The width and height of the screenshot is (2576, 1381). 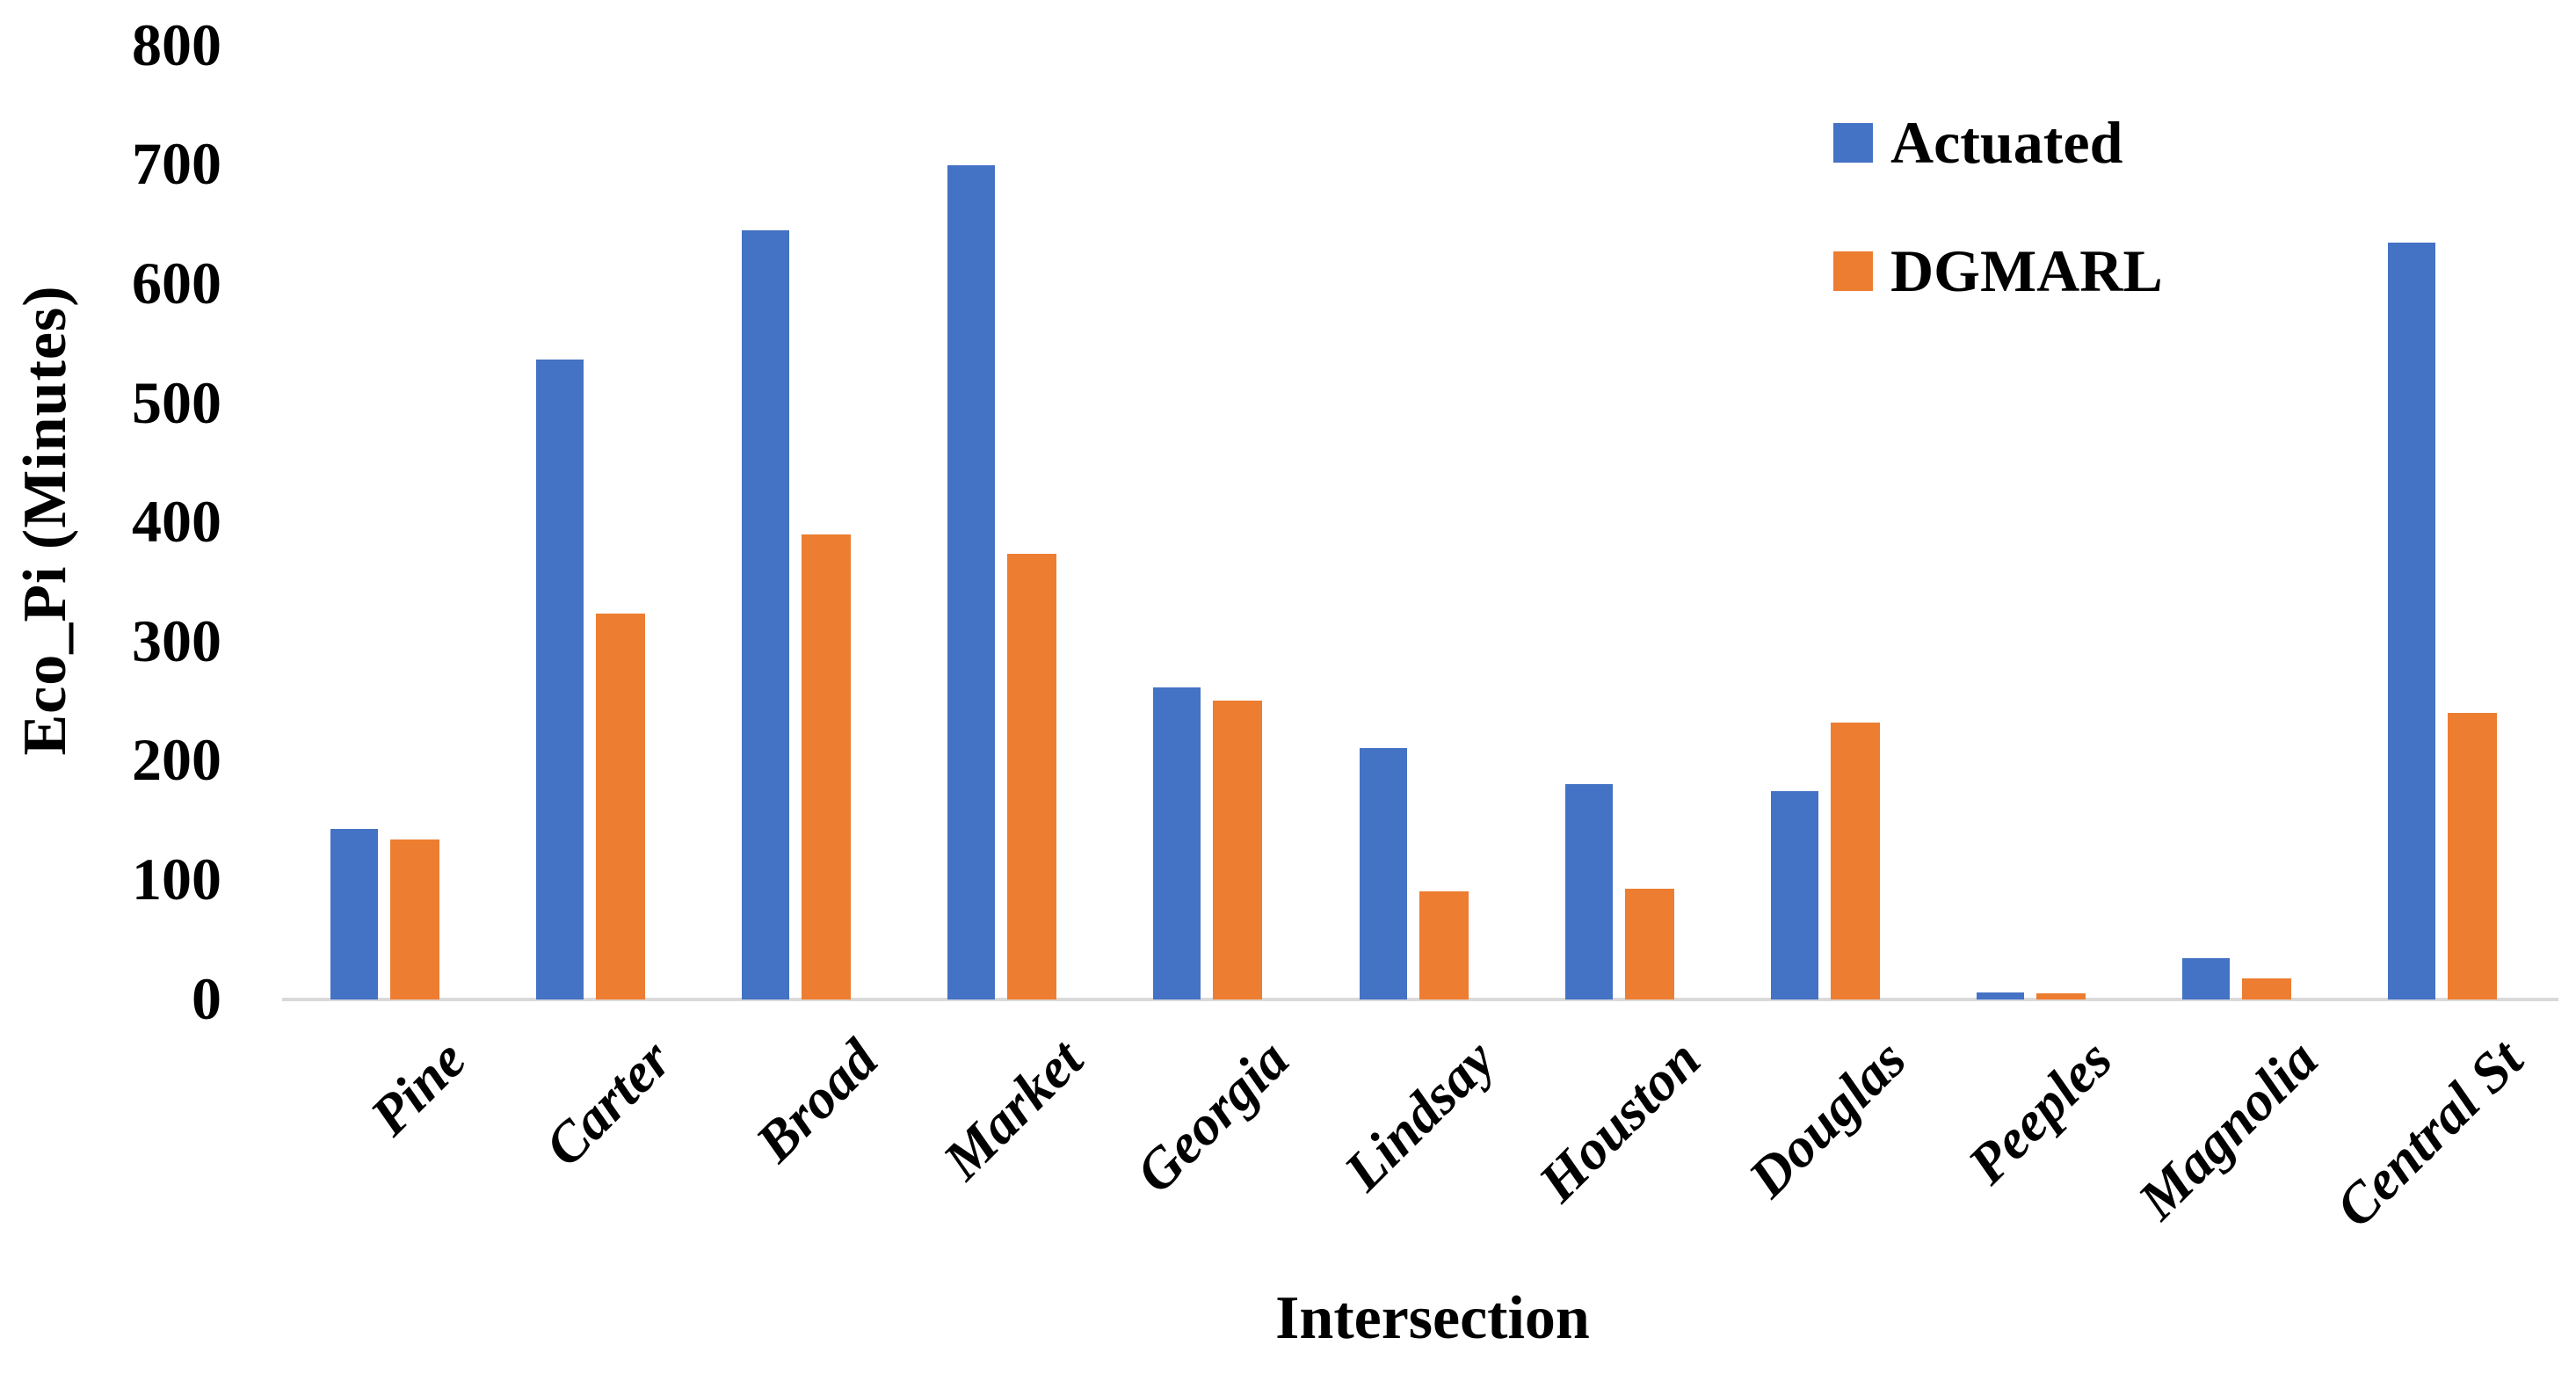 I want to click on legend-swatch-actuated, so click(x=1853, y=142).